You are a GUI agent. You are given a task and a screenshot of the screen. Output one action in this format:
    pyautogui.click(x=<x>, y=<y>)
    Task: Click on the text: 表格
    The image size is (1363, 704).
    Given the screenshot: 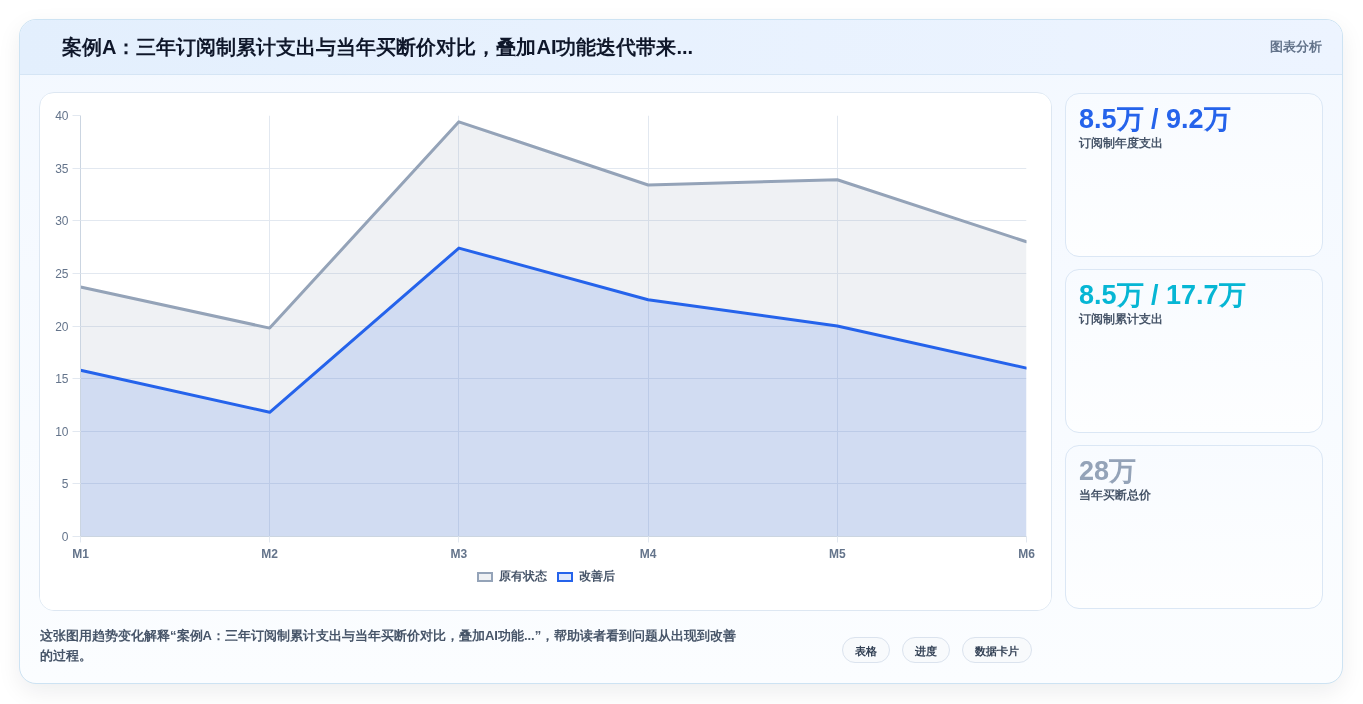 What is the action you would take?
    pyautogui.click(x=866, y=650)
    